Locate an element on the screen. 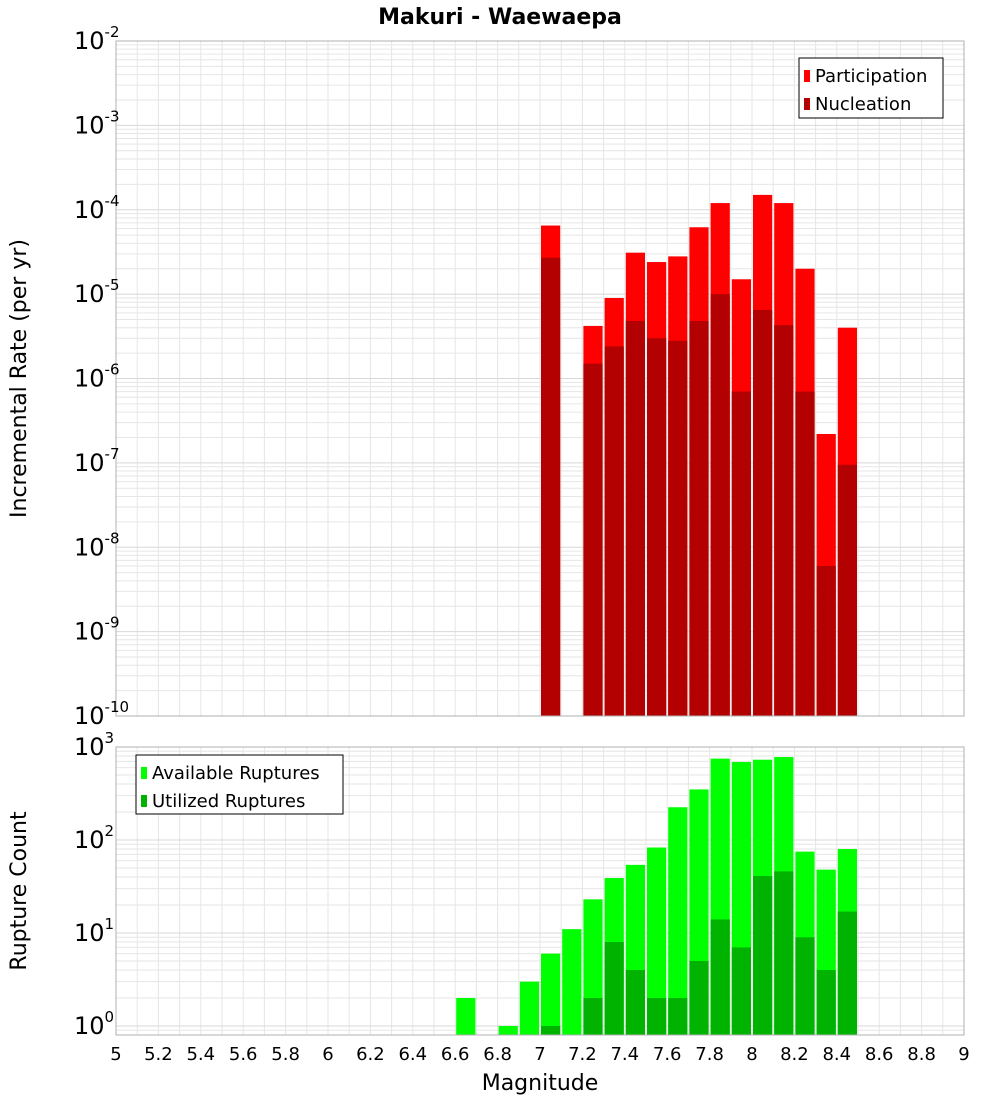 This screenshot has width=1000, height=1100. legend-swatch-participation is located at coordinates (807, 76).